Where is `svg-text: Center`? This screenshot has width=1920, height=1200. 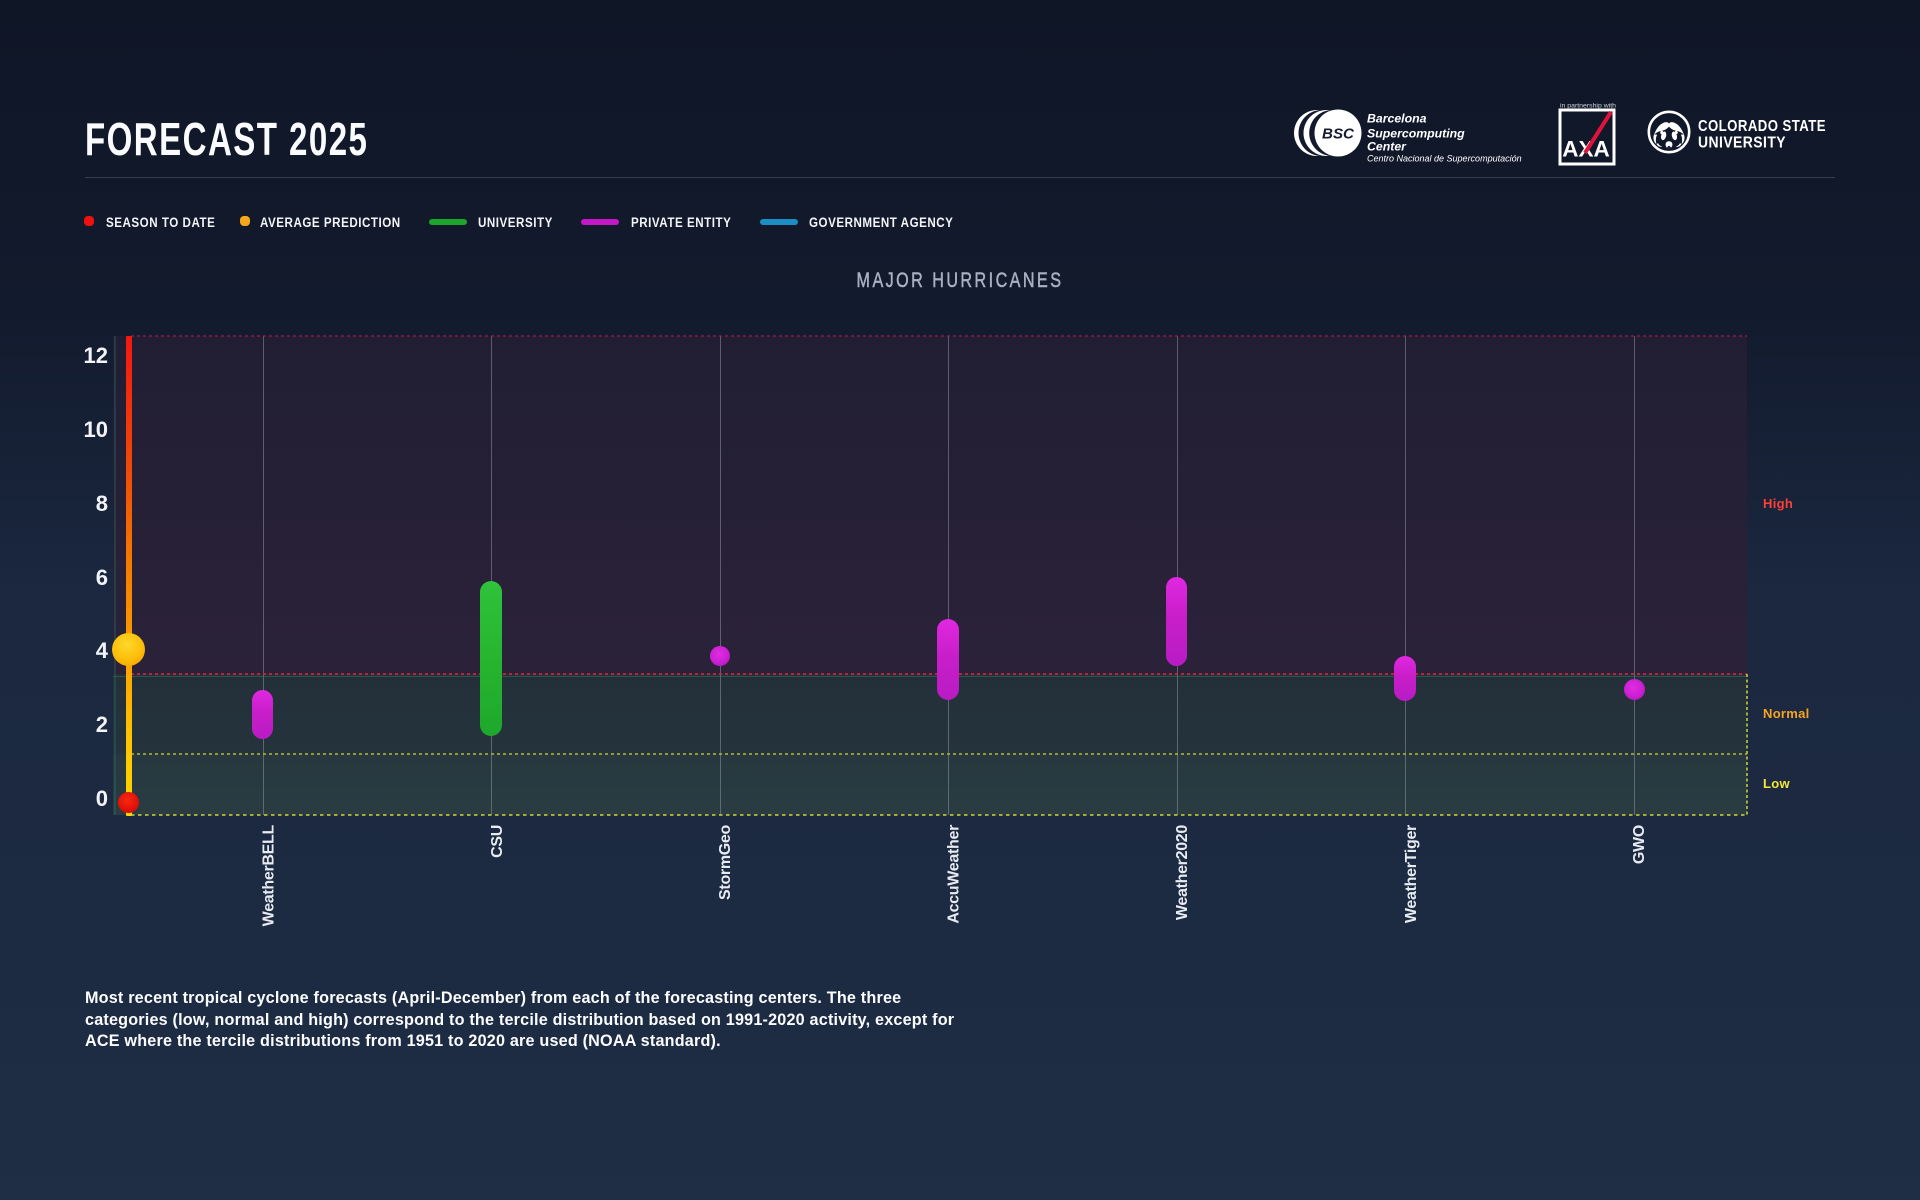 svg-text: Center is located at coordinates (1387, 147).